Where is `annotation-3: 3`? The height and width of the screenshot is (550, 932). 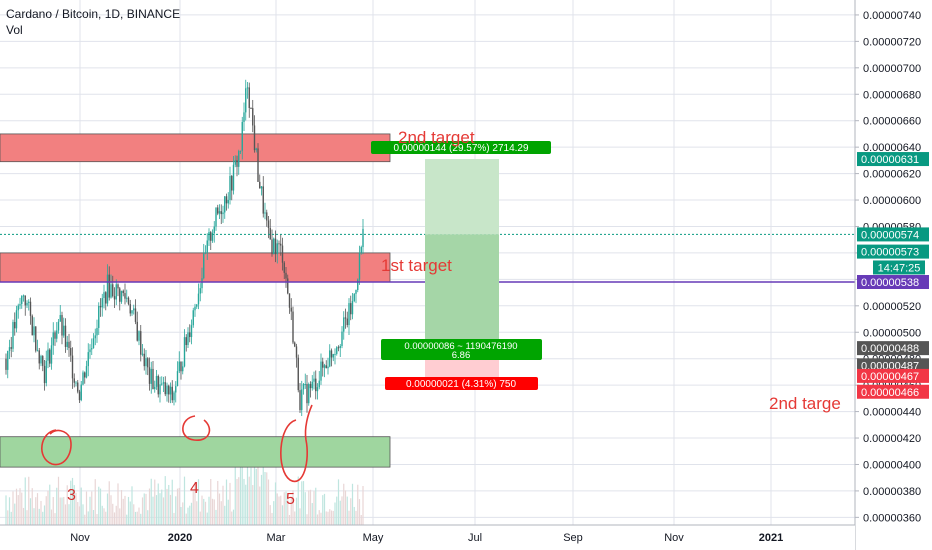 annotation-3: 3 is located at coordinates (71, 495).